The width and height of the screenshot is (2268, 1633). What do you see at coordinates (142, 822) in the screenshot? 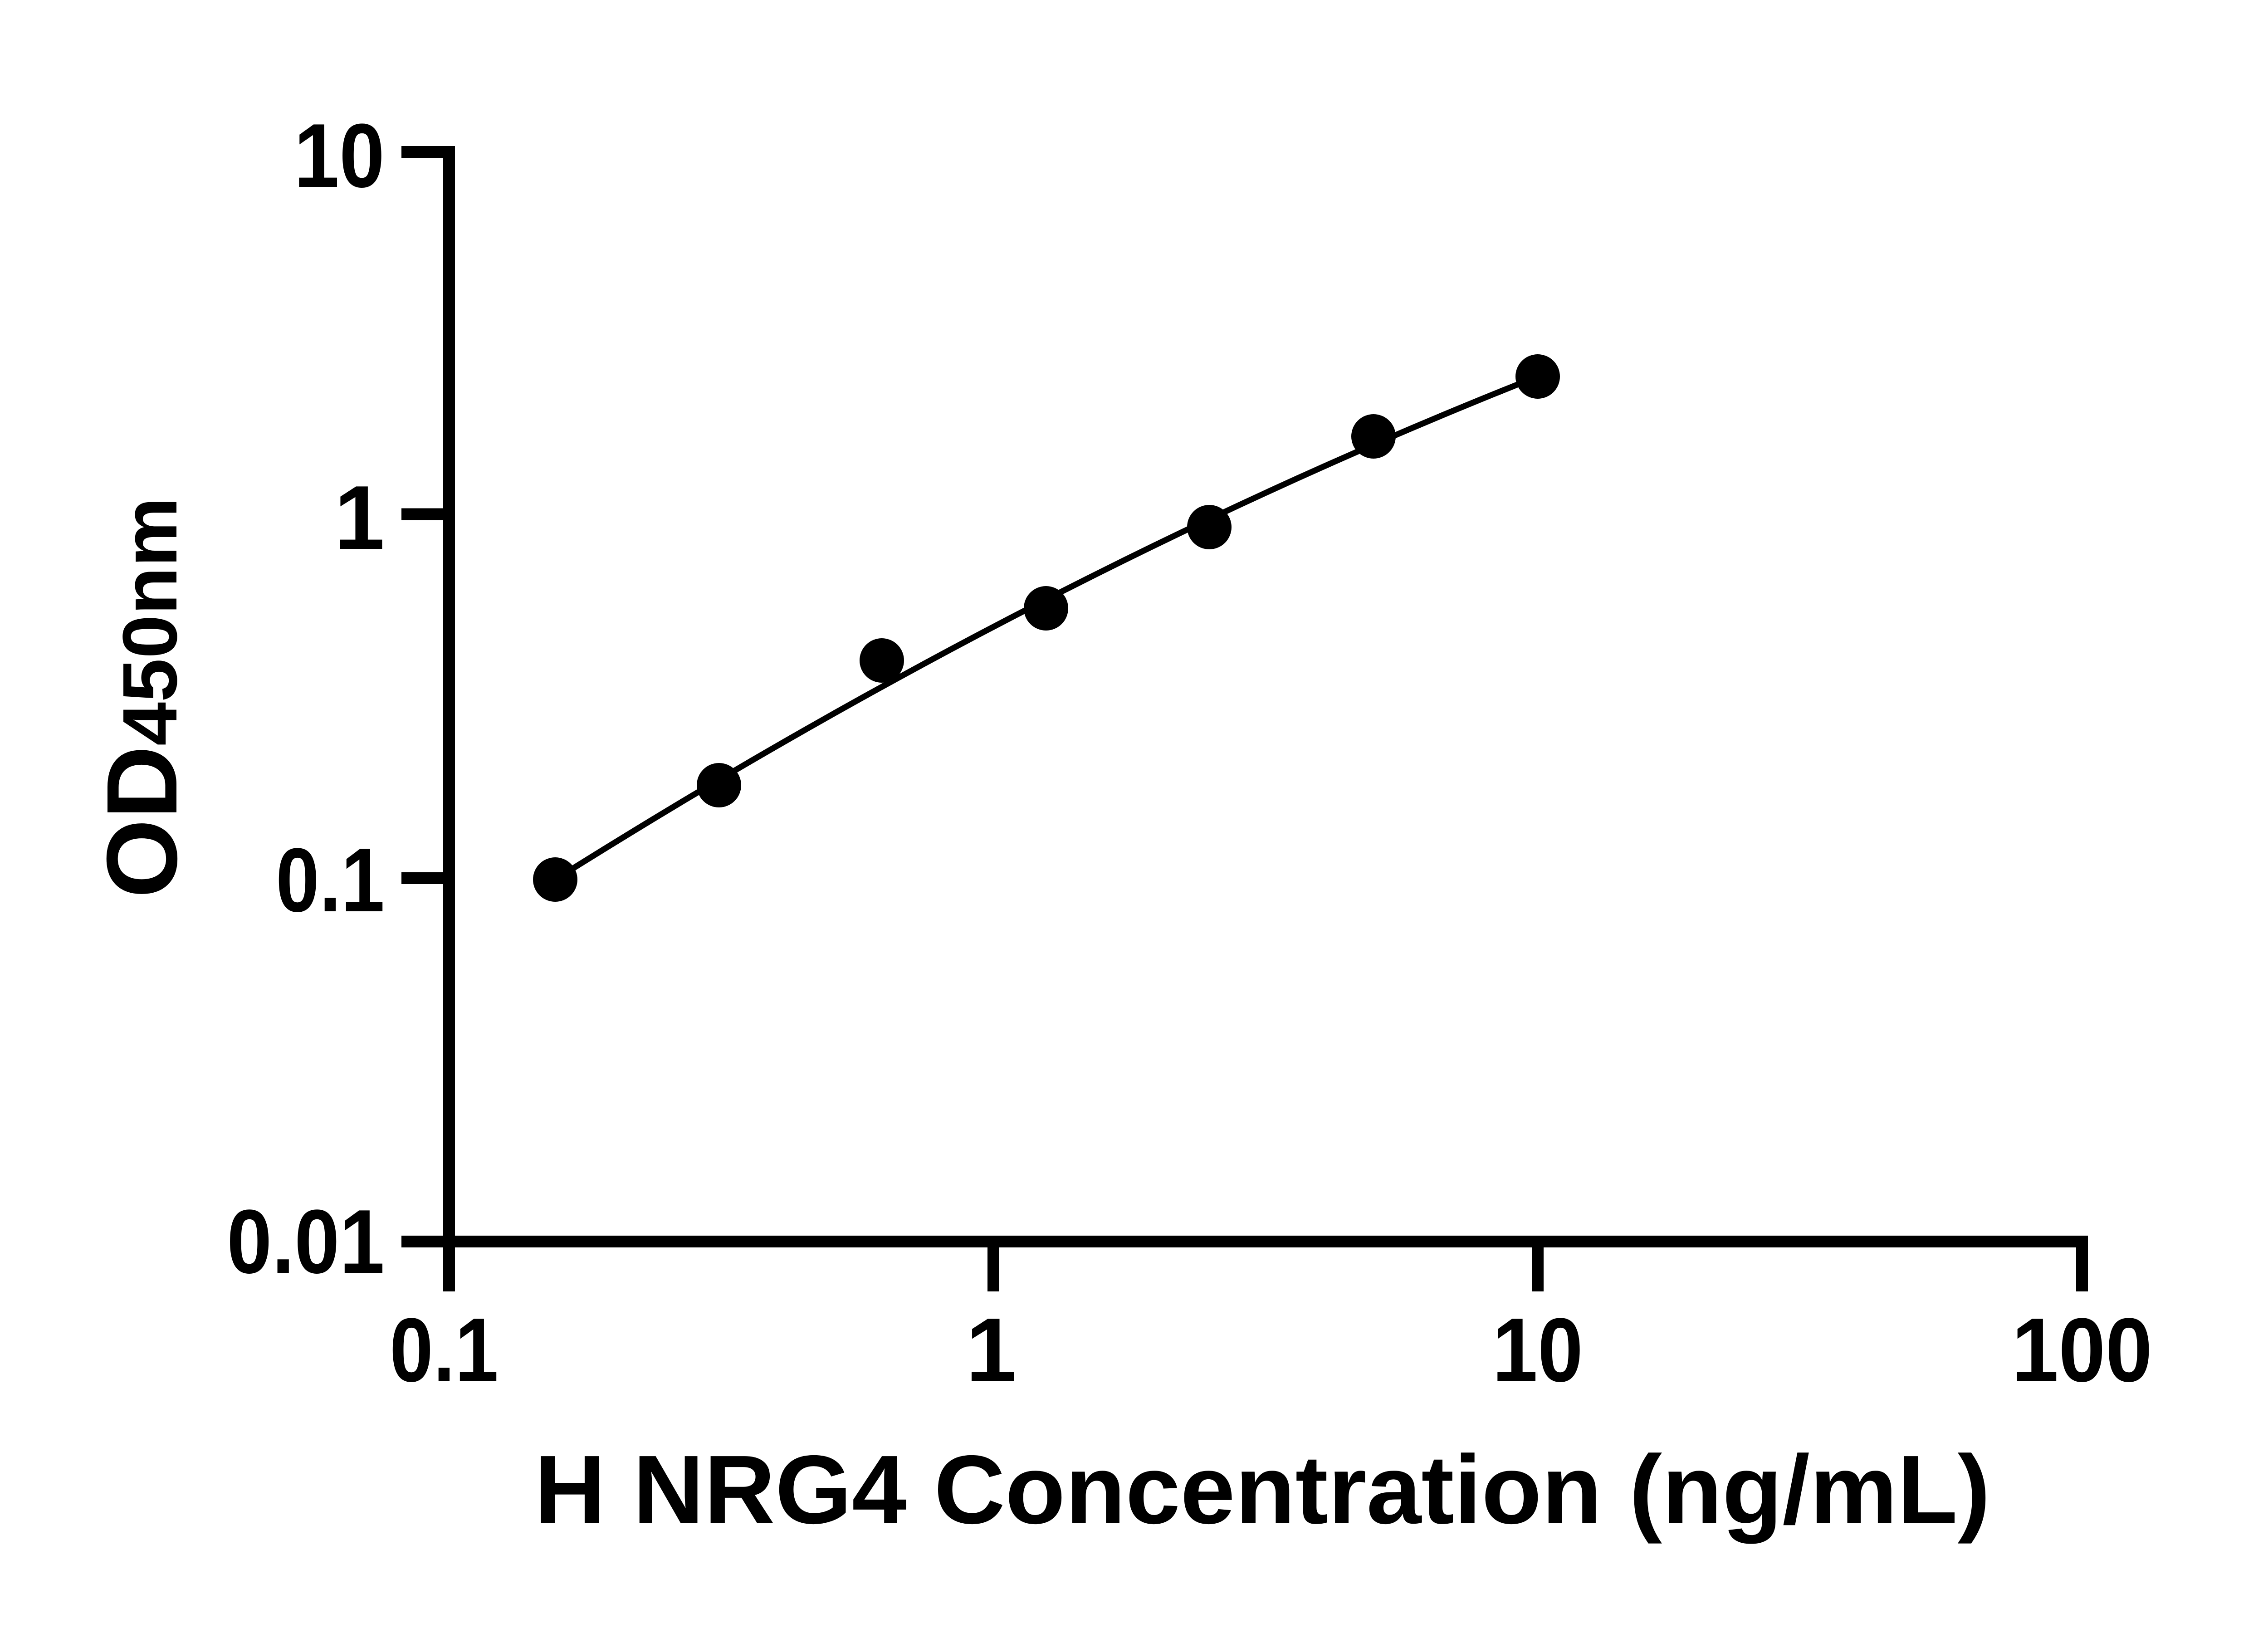
I see `svg-text: OD` at bounding box center [142, 822].